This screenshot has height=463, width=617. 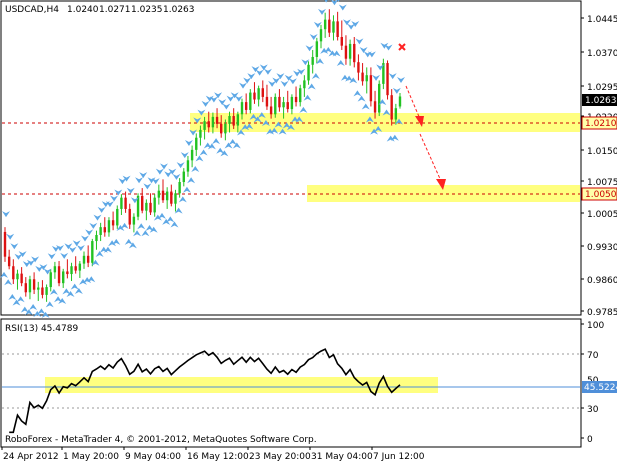 What do you see at coordinates (602, 183) in the screenshot?
I see `price-tick: 1.0075` at bounding box center [602, 183].